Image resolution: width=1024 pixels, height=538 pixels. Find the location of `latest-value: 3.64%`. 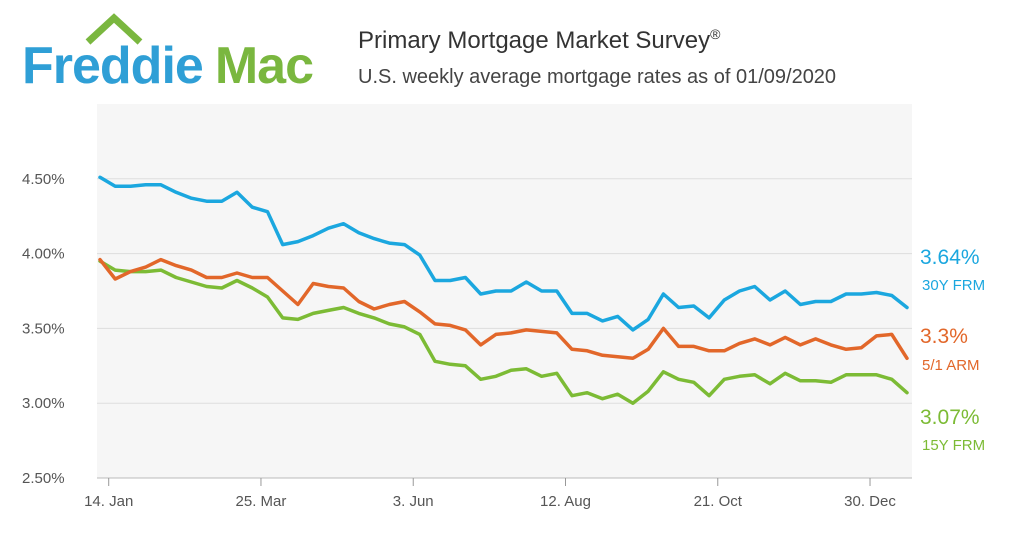

latest-value: 3.64% is located at coordinates (950, 257).